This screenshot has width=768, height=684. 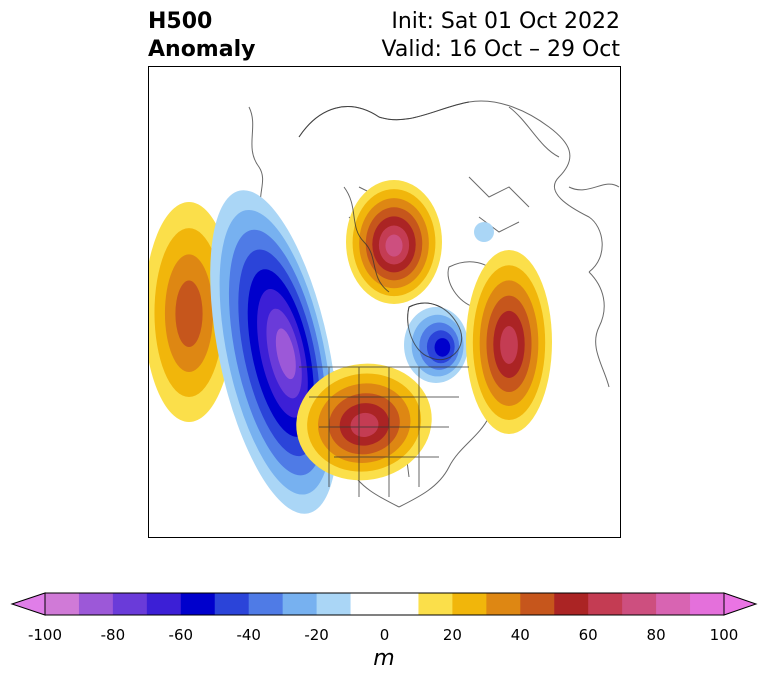 What do you see at coordinates (181, 635) in the screenshot?
I see `colorbar-tick-label: -60` at bounding box center [181, 635].